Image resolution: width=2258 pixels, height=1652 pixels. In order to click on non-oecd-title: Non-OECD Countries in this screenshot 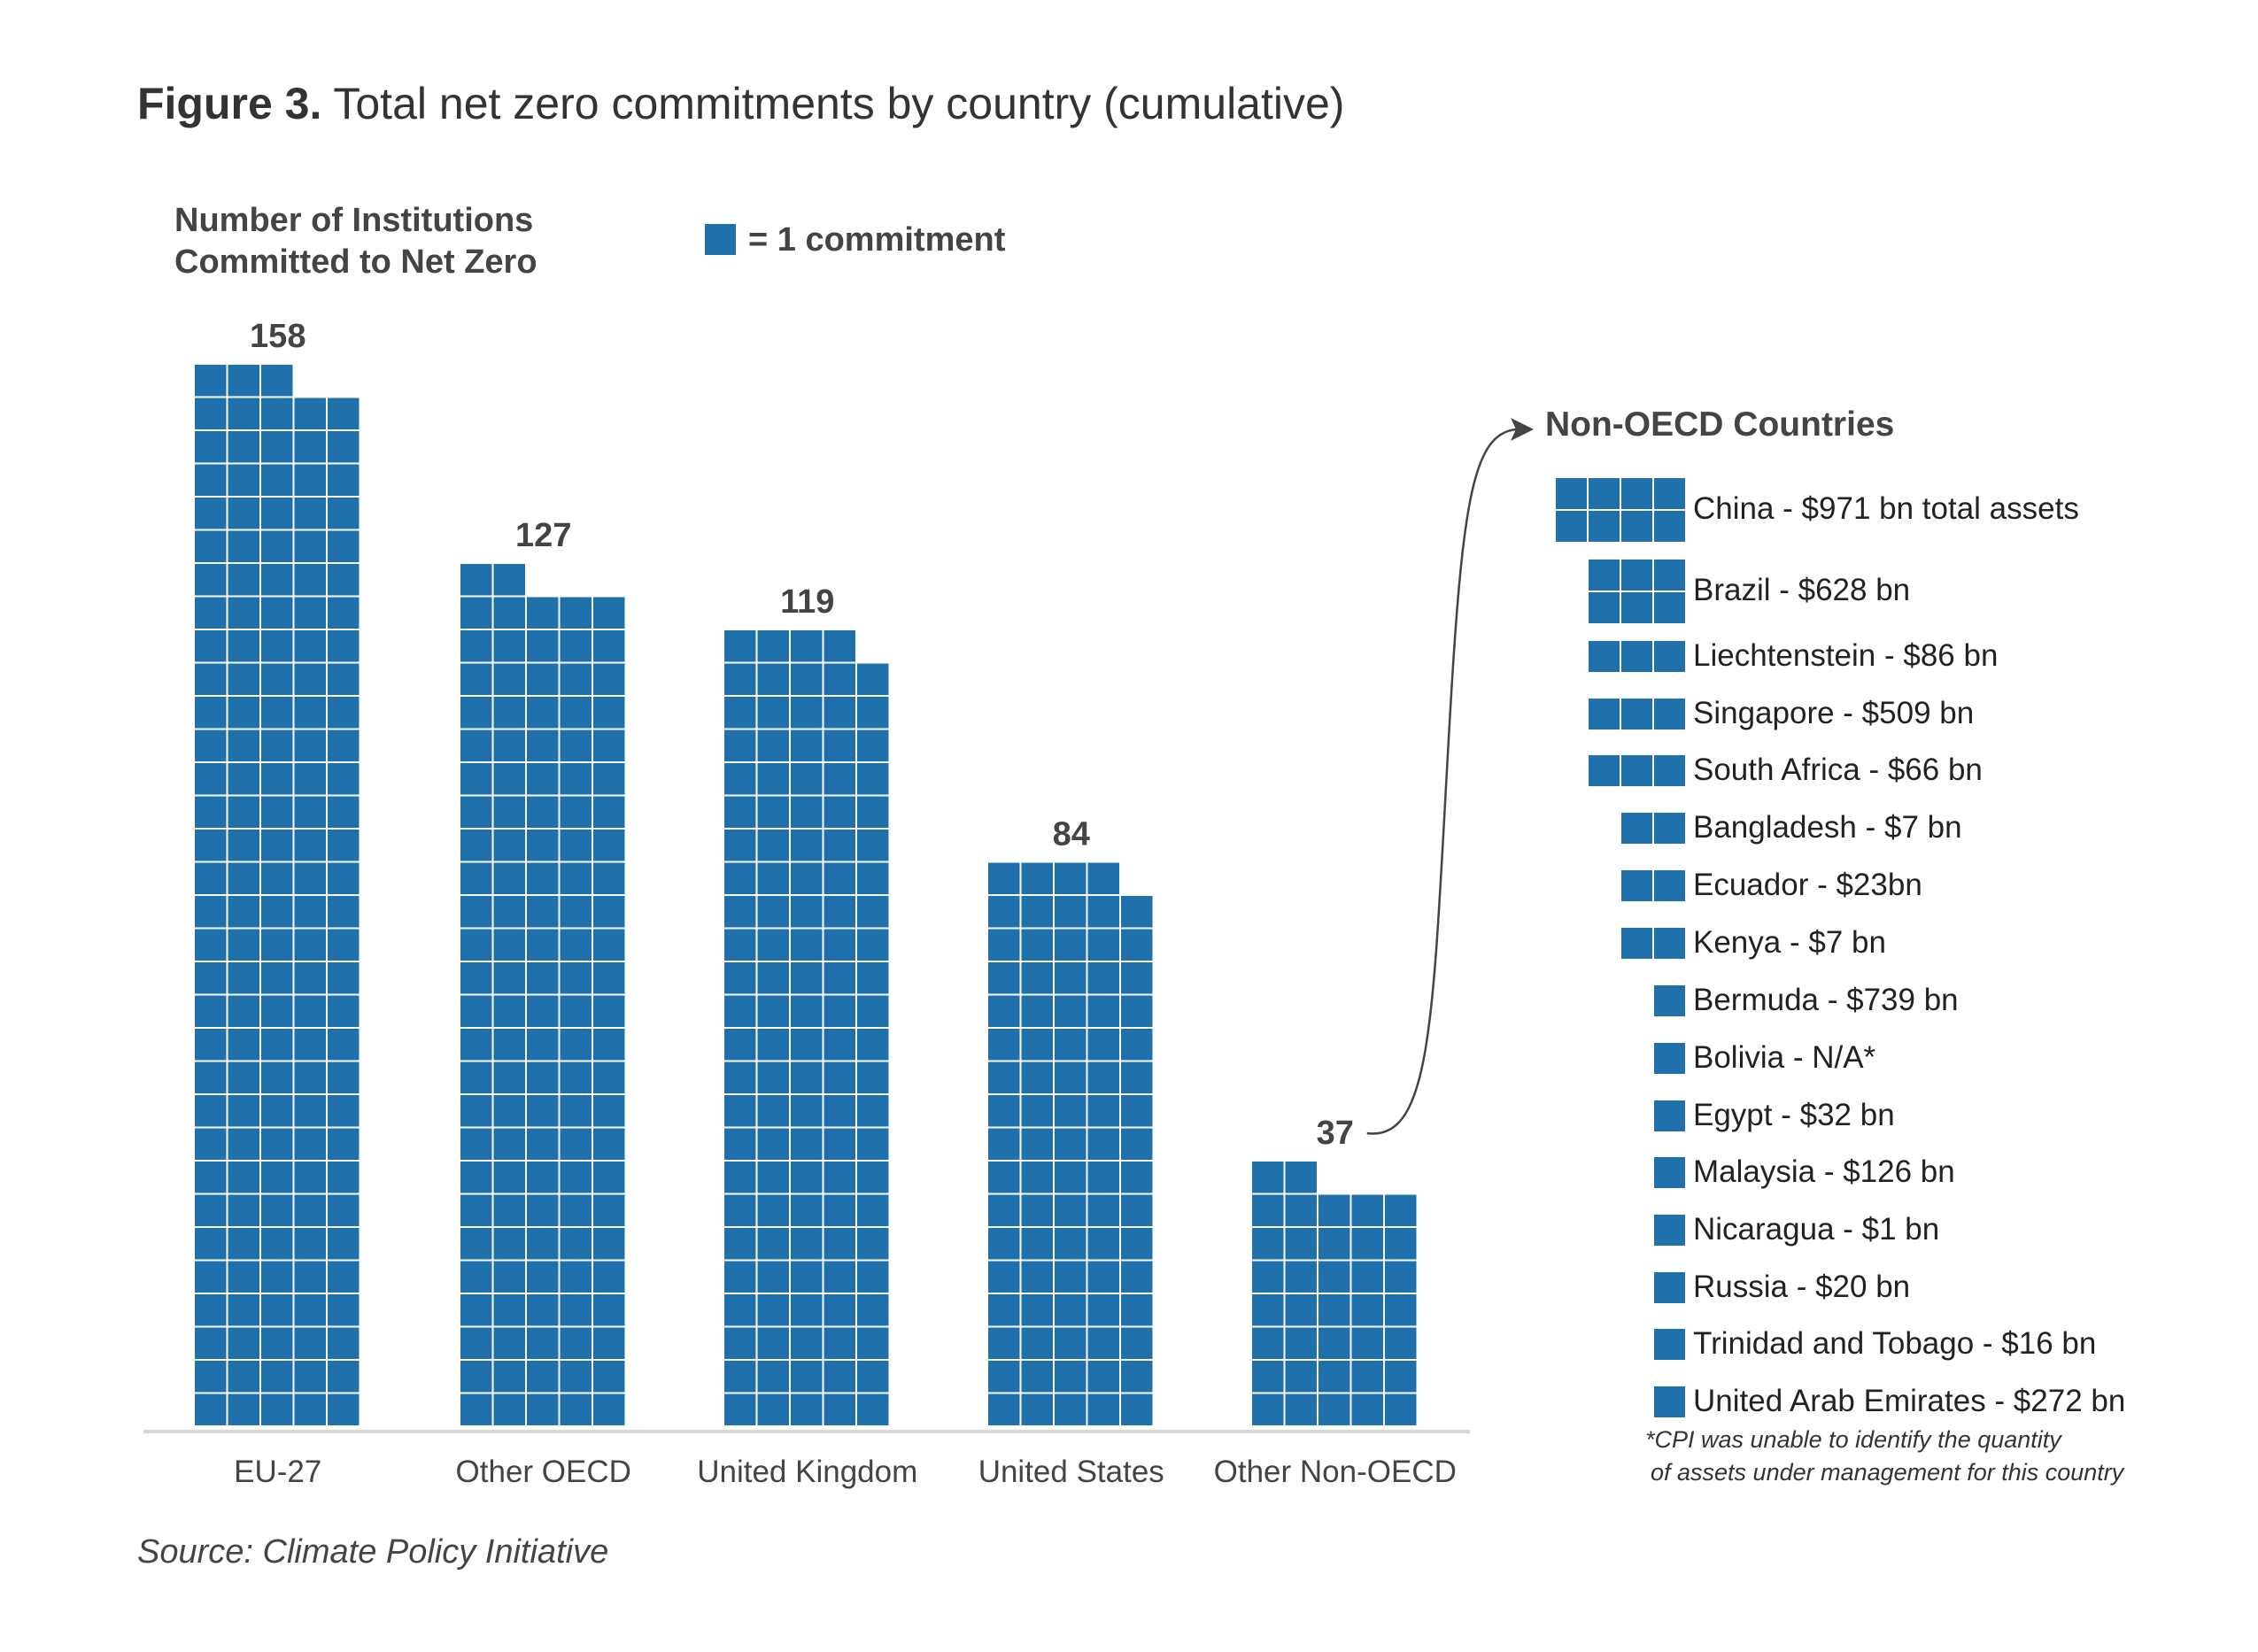, I will do `click(1720, 424)`.